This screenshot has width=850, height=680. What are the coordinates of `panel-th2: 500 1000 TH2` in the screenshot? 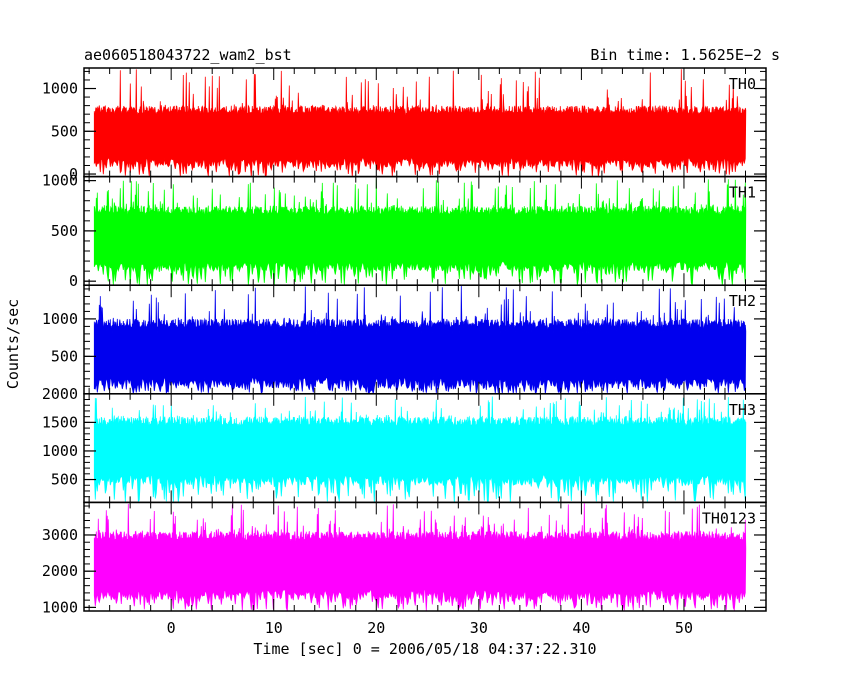 It's located at (404, 339).